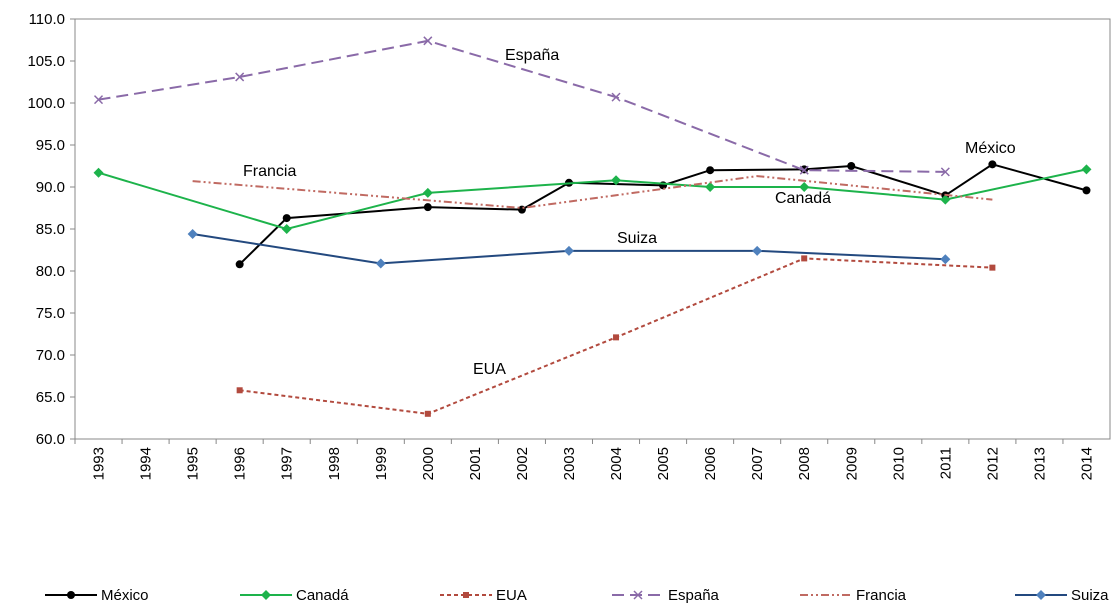 The width and height of the screenshot is (1113, 610). I want to click on annotation: México, so click(990, 148).